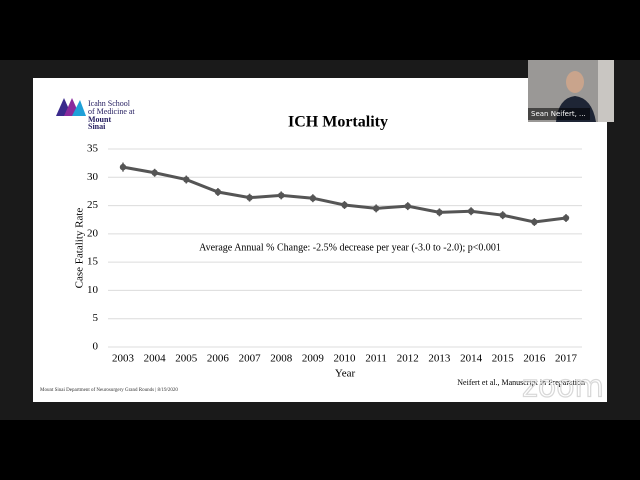 The height and width of the screenshot is (480, 640). I want to click on x-tick-label: 2011, so click(376, 359).